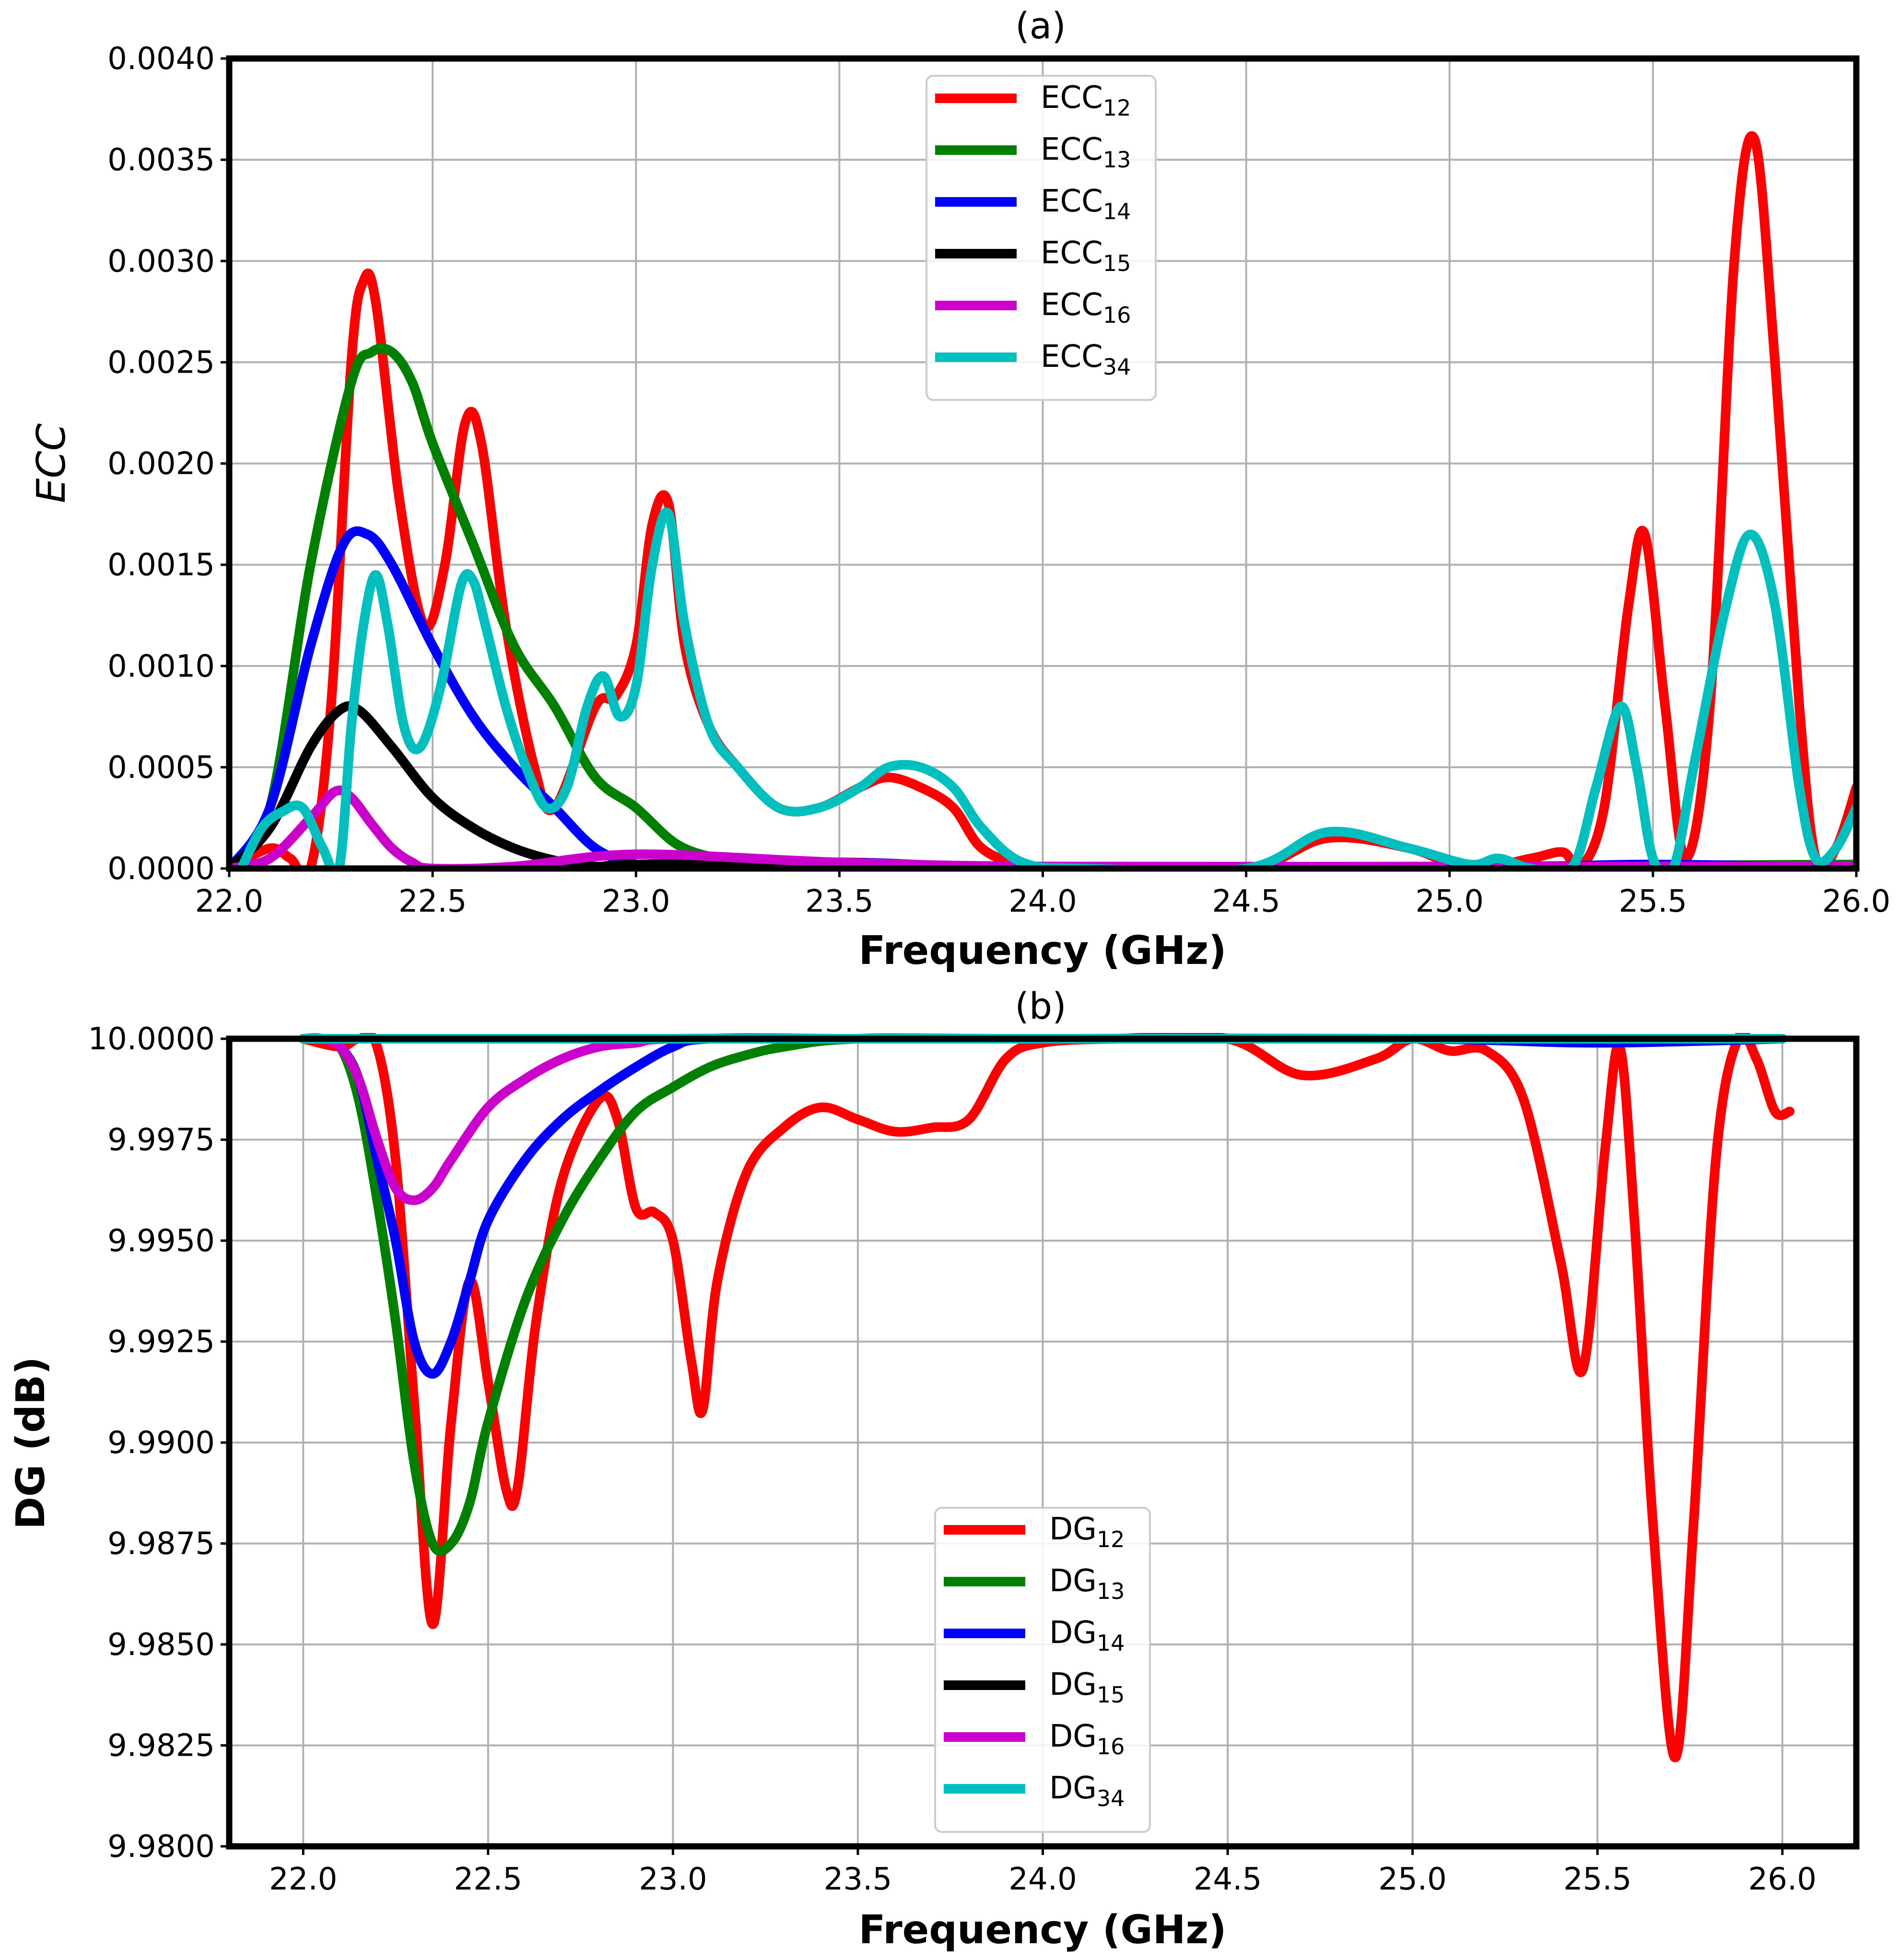 The width and height of the screenshot is (1899, 1960). Describe the element at coordinates (1087, 1635) in the screenshot. I see `dg-legend-label-14: DG14` at that location.